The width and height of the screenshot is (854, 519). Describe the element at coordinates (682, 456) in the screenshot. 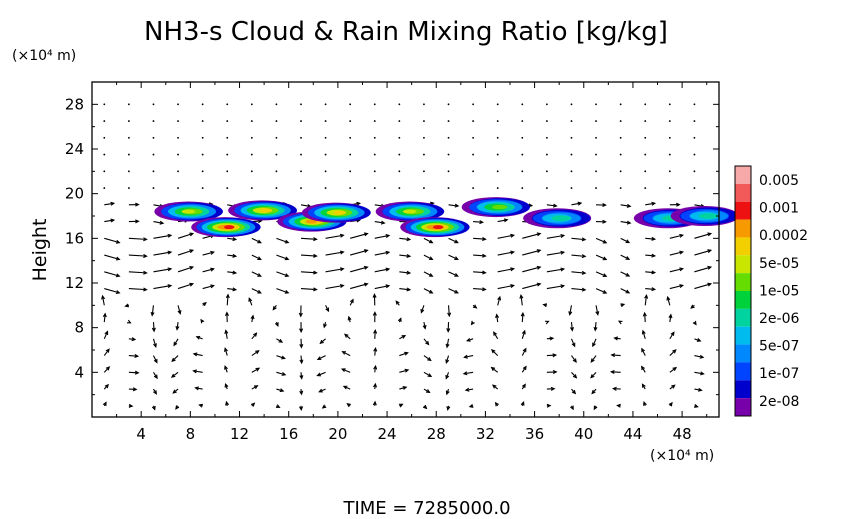

I see `x-unit-label: (×10⁴ m)` at that location.